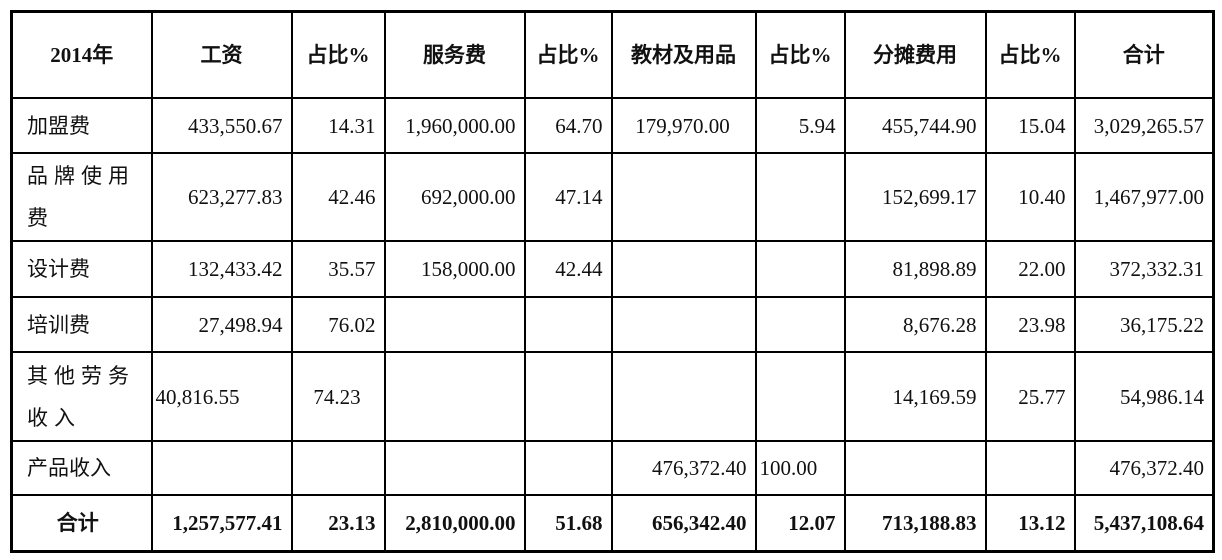  Describe the element at coordinates (454, 197) in the screenshot. I see `table-cell: 692,000.00` at that location.